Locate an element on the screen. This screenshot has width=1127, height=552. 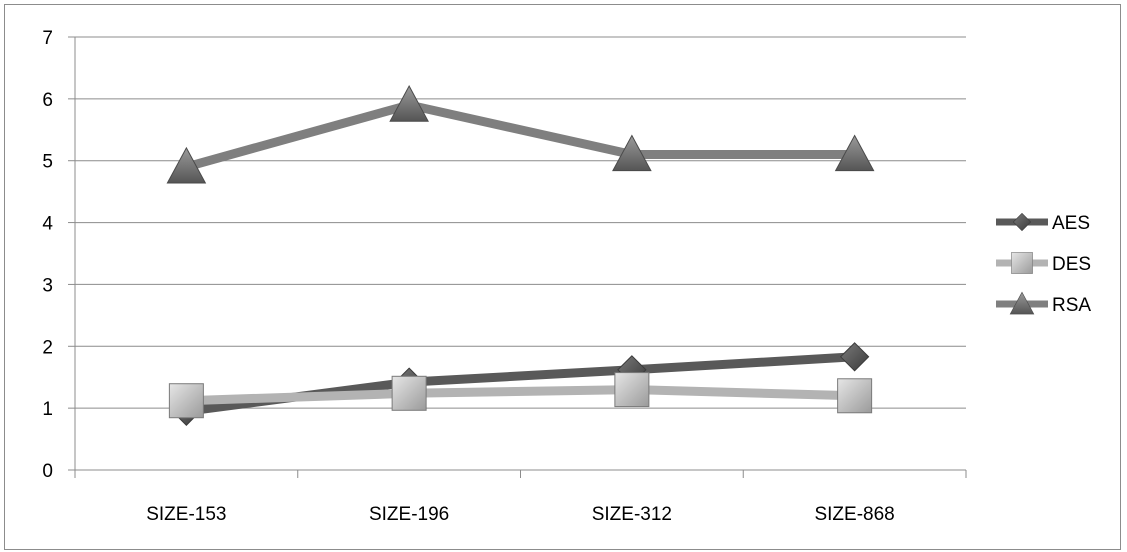
y-tick-label: 5 is located at coordinates (47, 162).